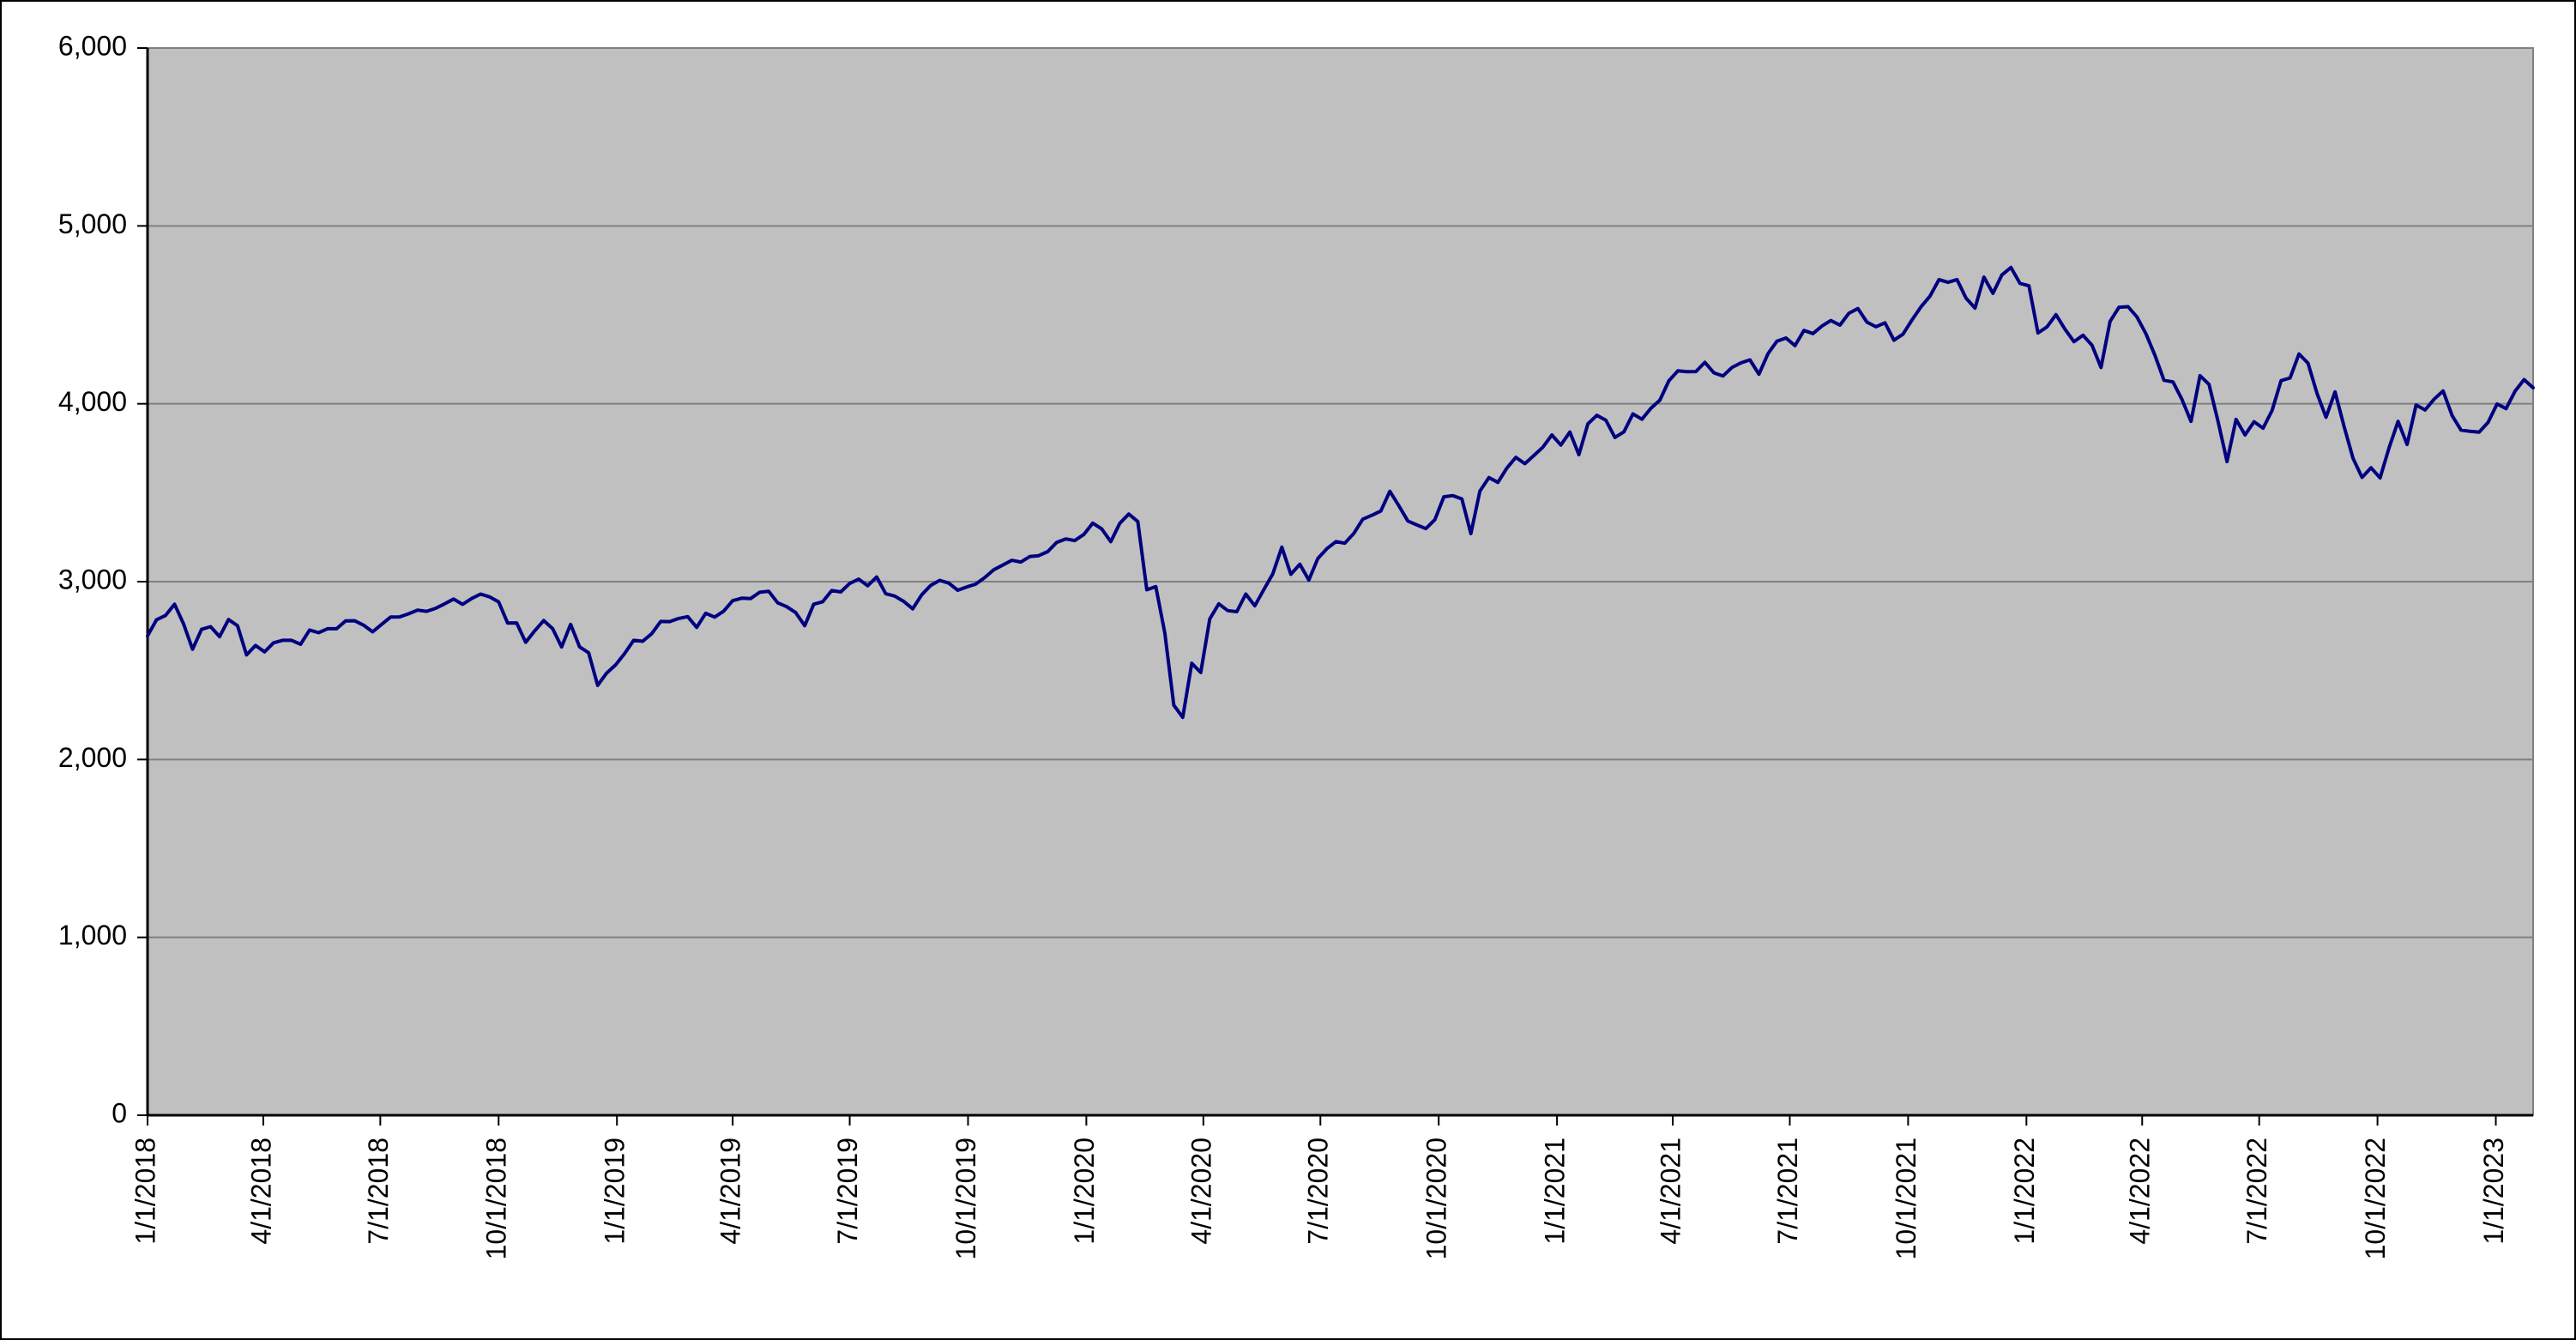 The width and height of the screenshot is (2576, 1340). What do you see at coordinates (2493, 1192) in the screenshot?
I see `x-tick-label: 1/1/2023` at bounding box center [2493, 1192].